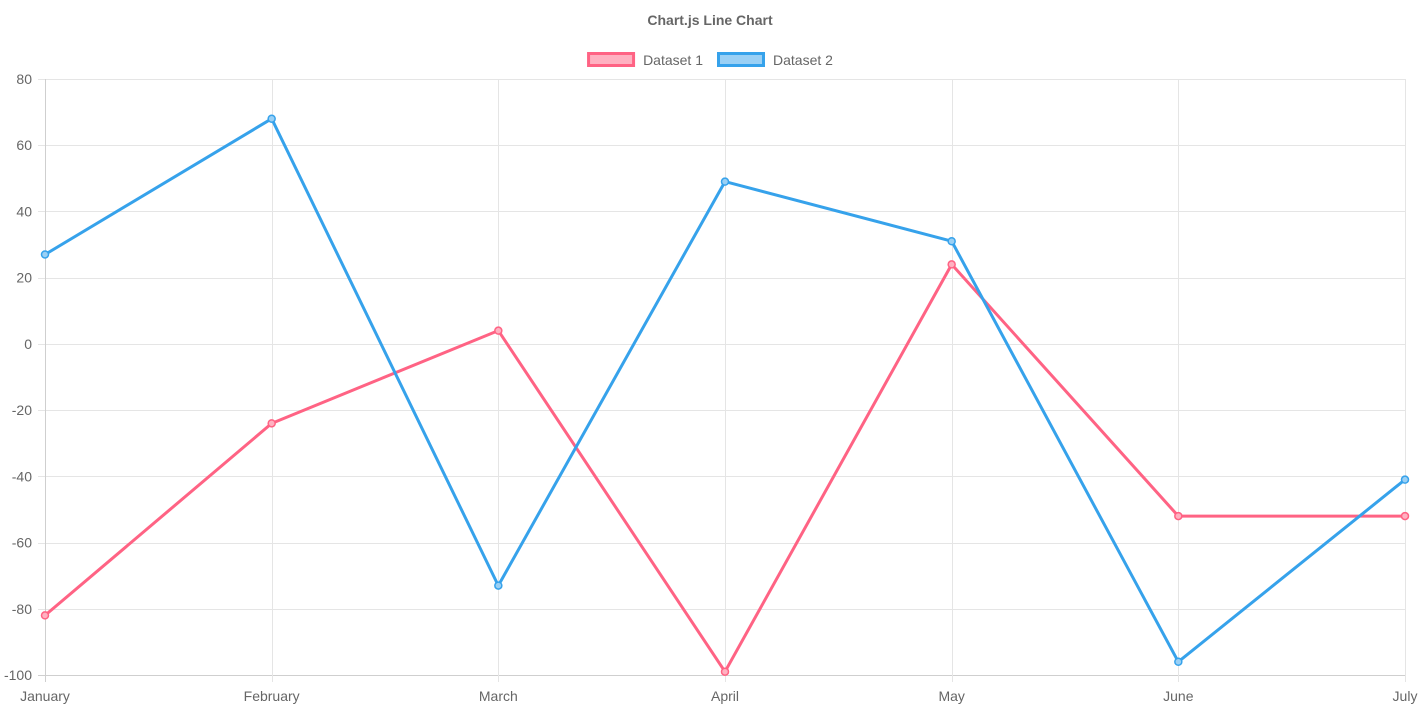 Image resolution: width=1421 pixels, height=709 pixels. I want to click on y-tick-label: 40, so click(24, 211).